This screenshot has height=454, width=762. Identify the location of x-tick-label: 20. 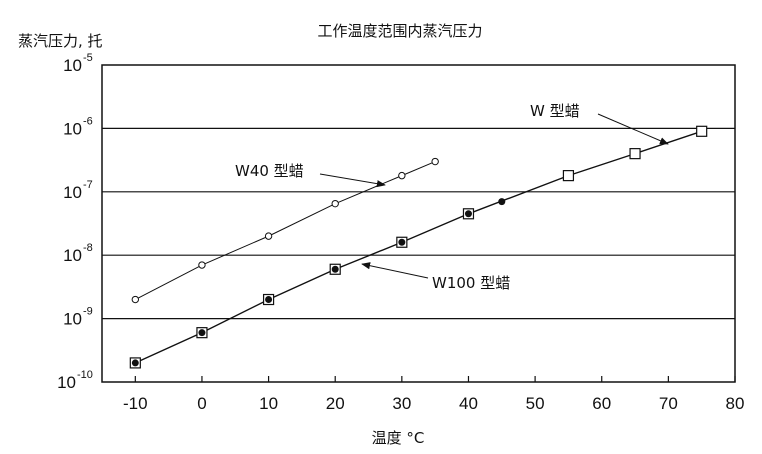
(335, 403).